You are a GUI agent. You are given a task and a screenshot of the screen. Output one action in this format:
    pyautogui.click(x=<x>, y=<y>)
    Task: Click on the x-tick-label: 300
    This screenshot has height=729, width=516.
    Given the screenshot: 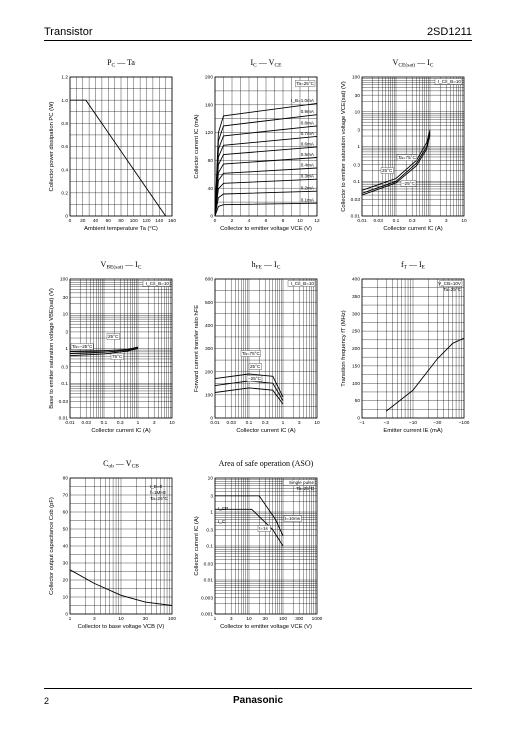 What is the action you would take?
    pyautogui.click(x=299, y=619)
    